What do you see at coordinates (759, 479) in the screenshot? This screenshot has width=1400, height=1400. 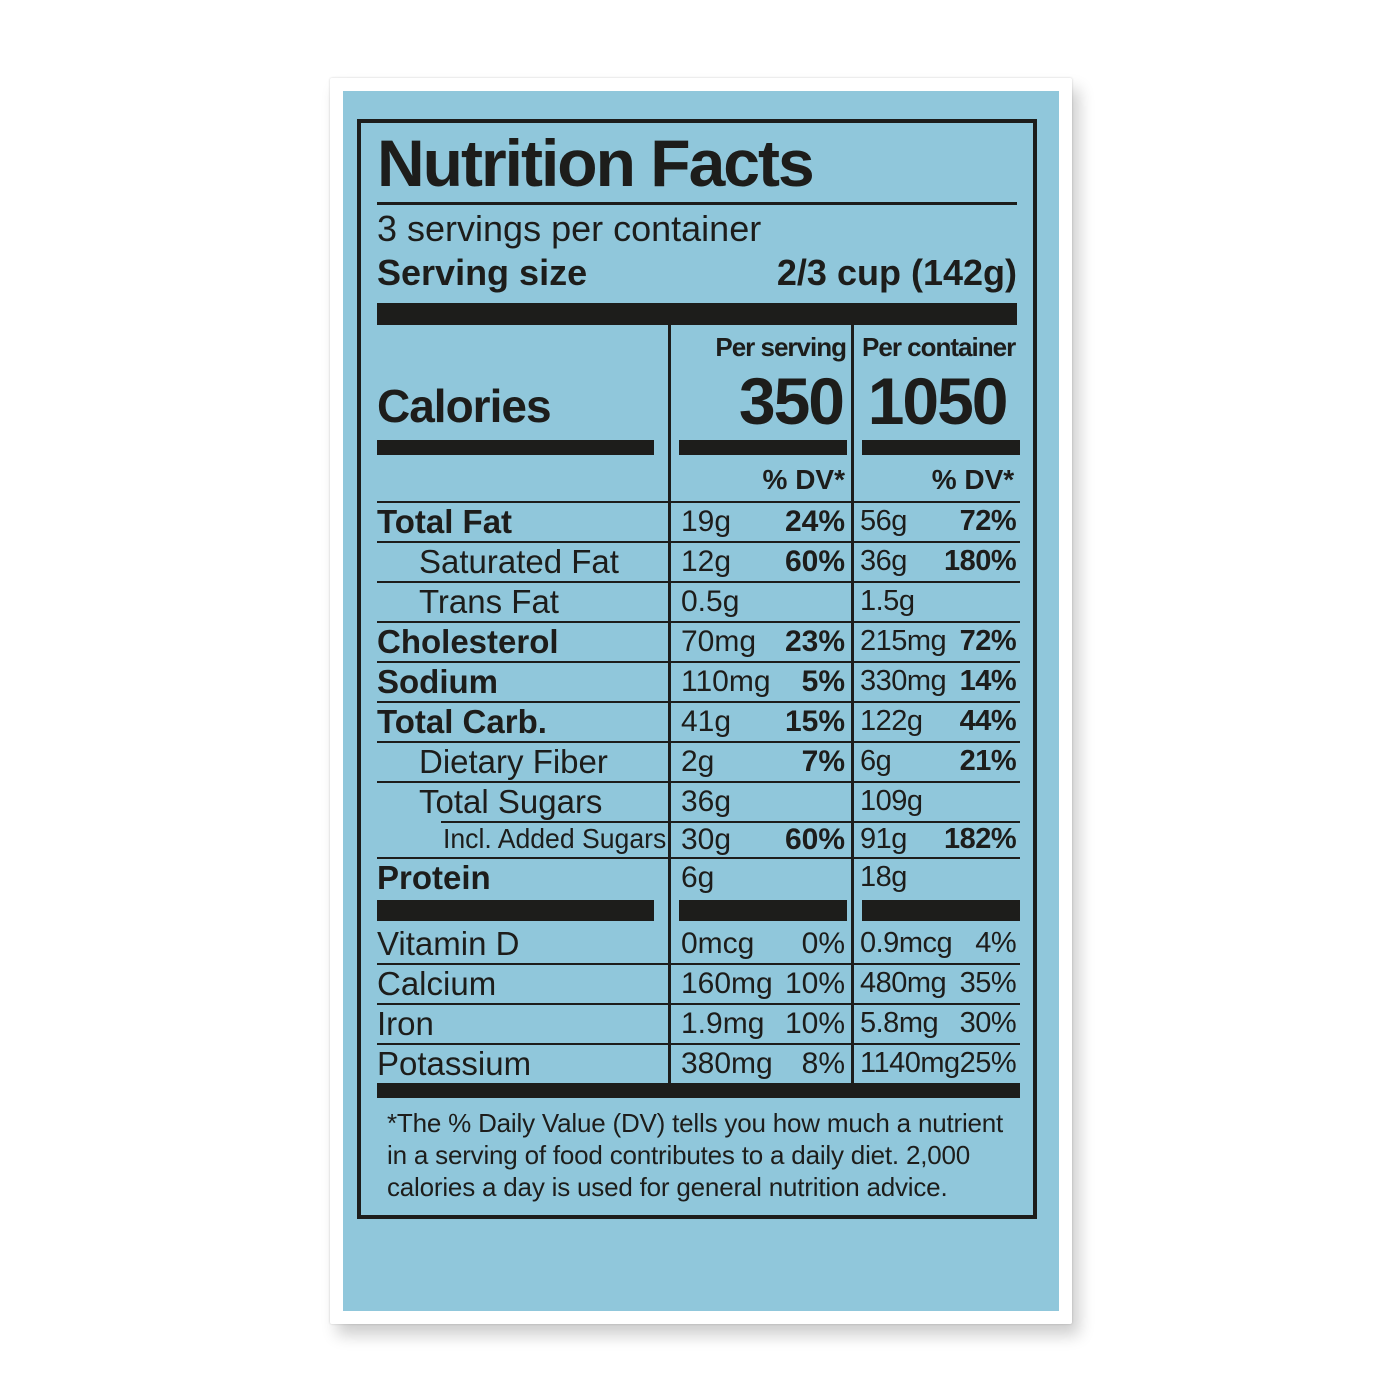 I see `dv-header-per-serving: % DV*` at bounding box center [759, 479].